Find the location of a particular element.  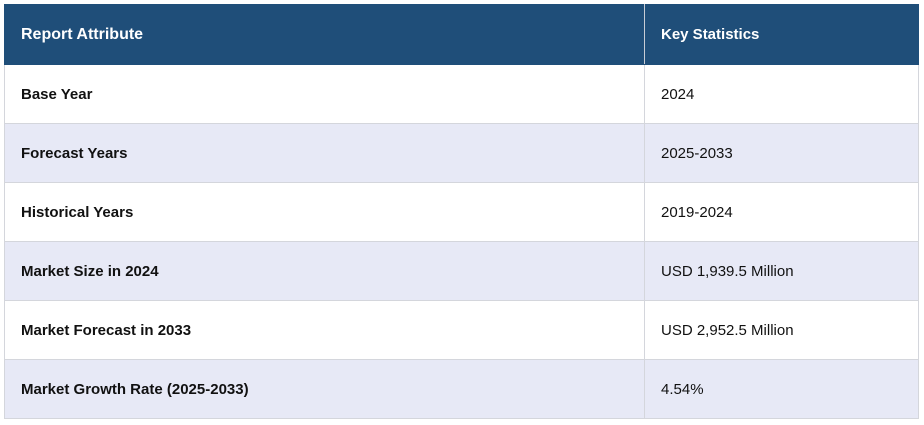

header-row: Report Attribute Key Statistics is located at coordinates (461, 34).